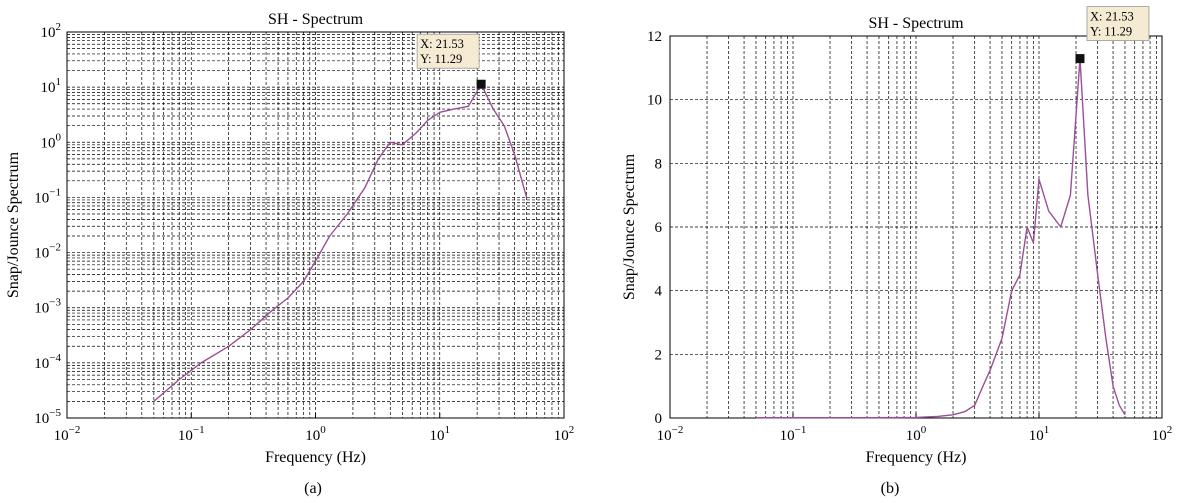  Describe the element at coordinates (659, 228) in the screenshot. I see `y-tick-label: 6` at that location.